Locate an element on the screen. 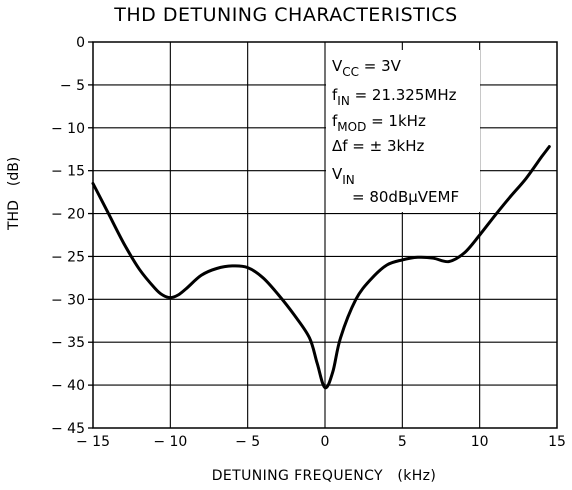  y-tick-label: 0 is located at coordinates (80, 43).